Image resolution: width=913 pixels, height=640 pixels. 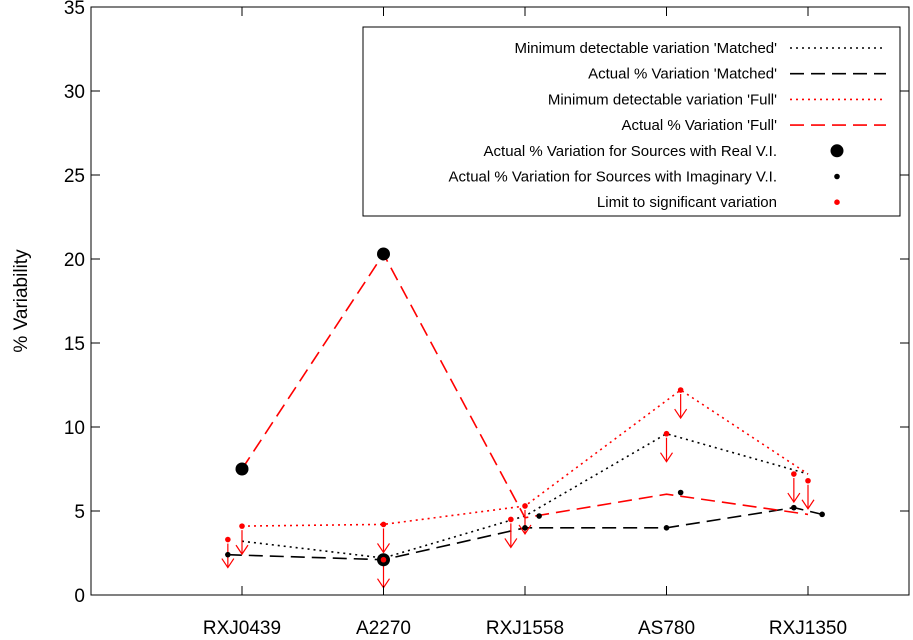 What do you see at coordinates (21, 301) in the screenshot?
I see `y-axis-label: % Variability` at bounding box center [21, 301].